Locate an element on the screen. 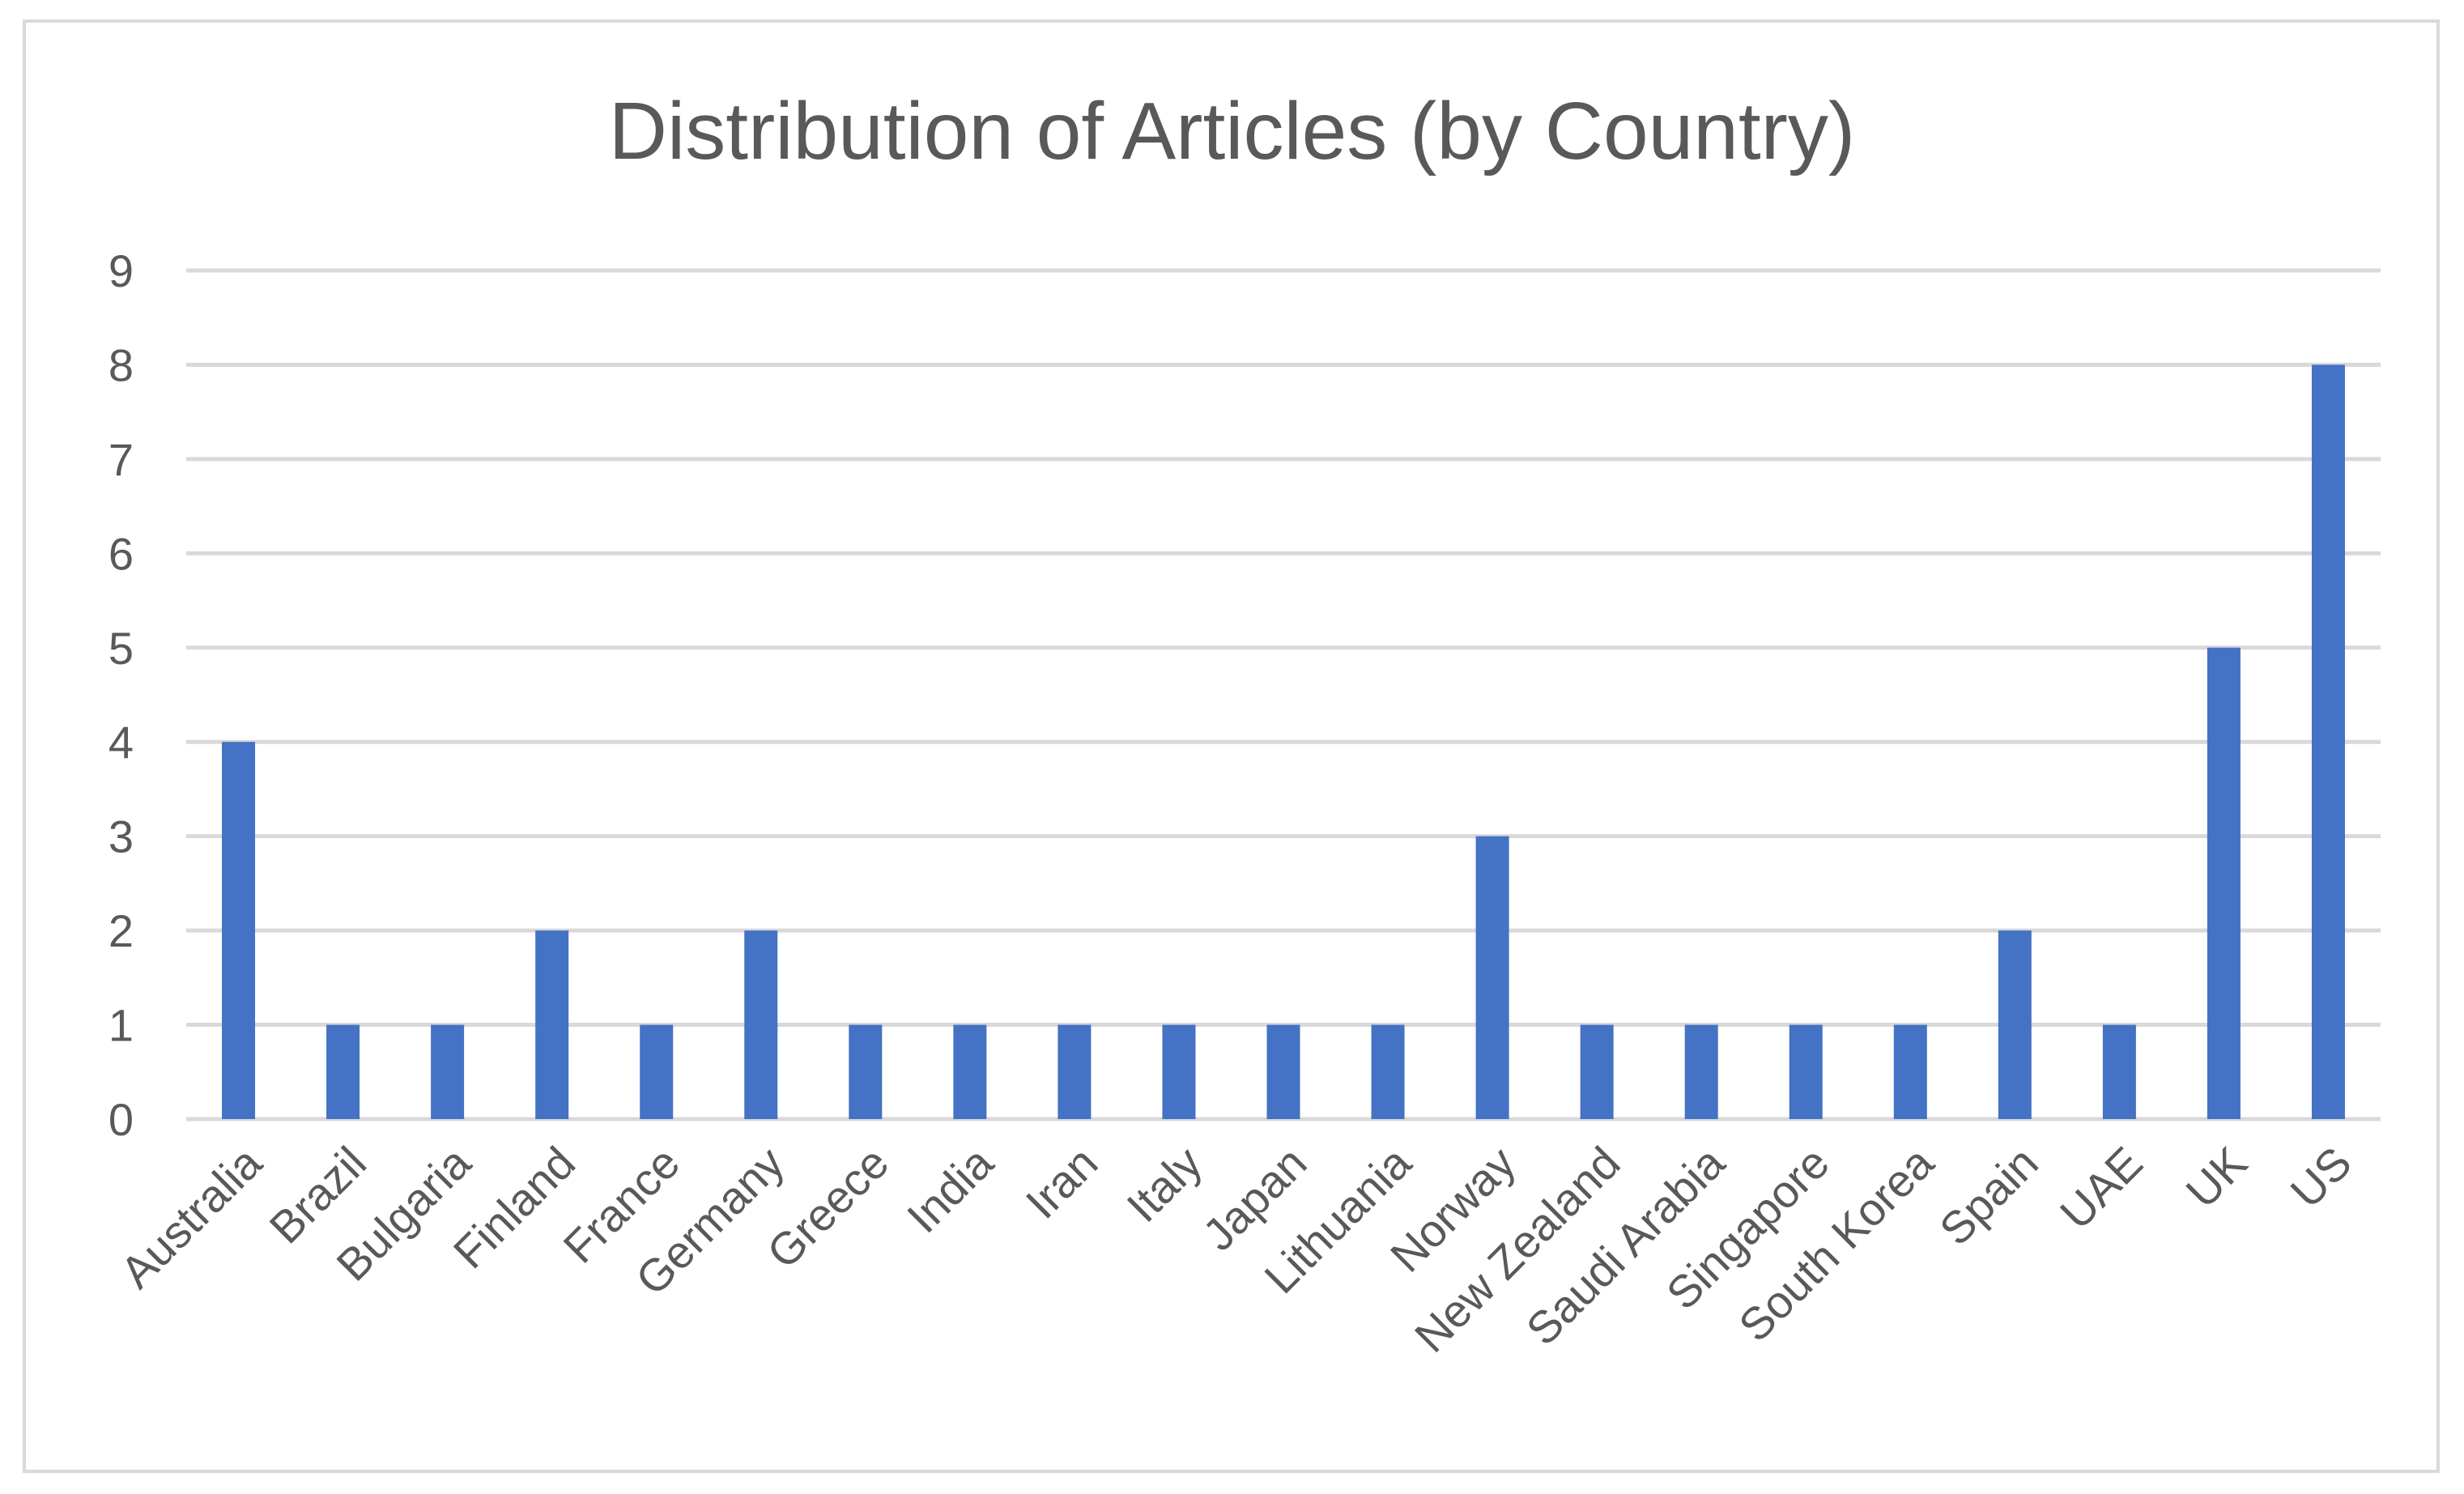  y-tick-label: 9 is located at coordinates (121, 271).